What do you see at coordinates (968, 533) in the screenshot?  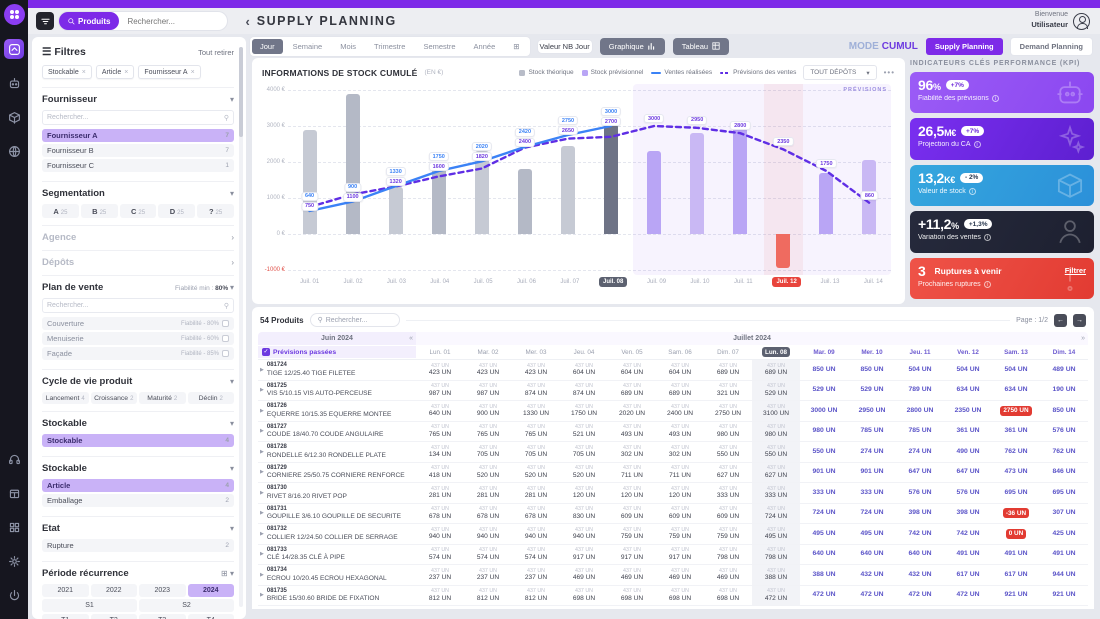 I see `table-cell-forecast: 742 UN` at bounding box center [968, 533].